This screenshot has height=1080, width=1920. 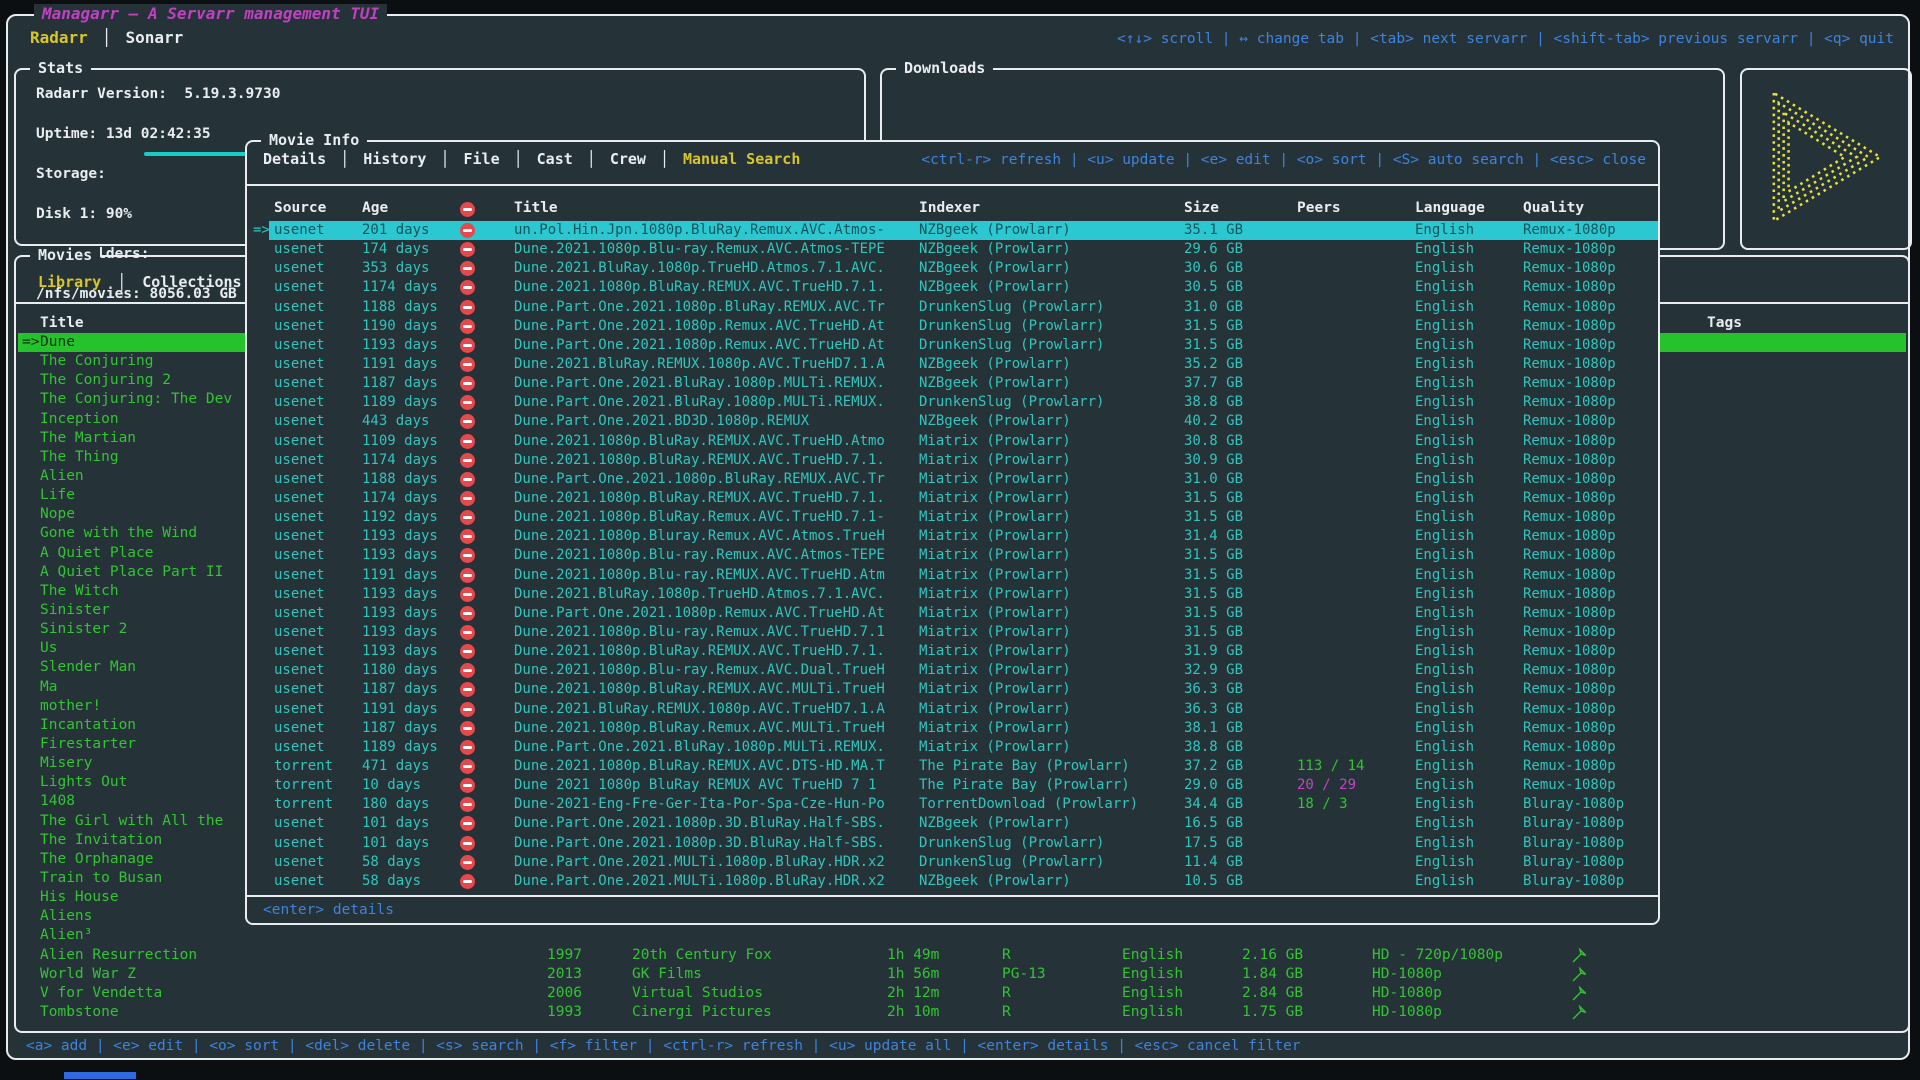 I want to click on movie-title: Alien, so click(x=62, y=475).